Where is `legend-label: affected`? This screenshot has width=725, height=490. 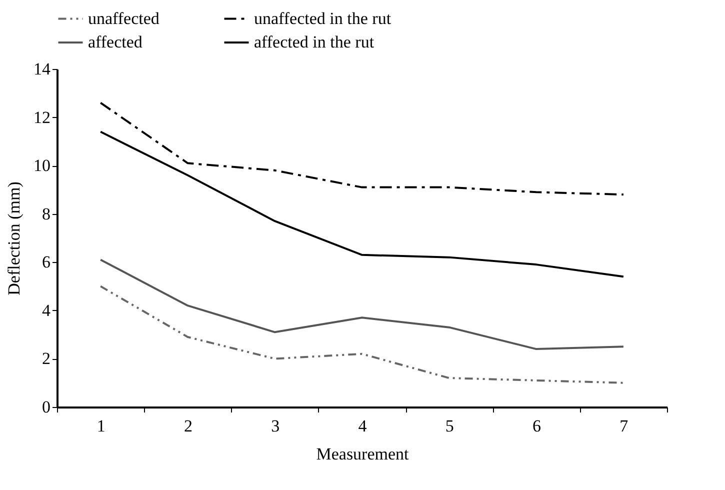 legend-label: affected is located at coordinates (115, 42).